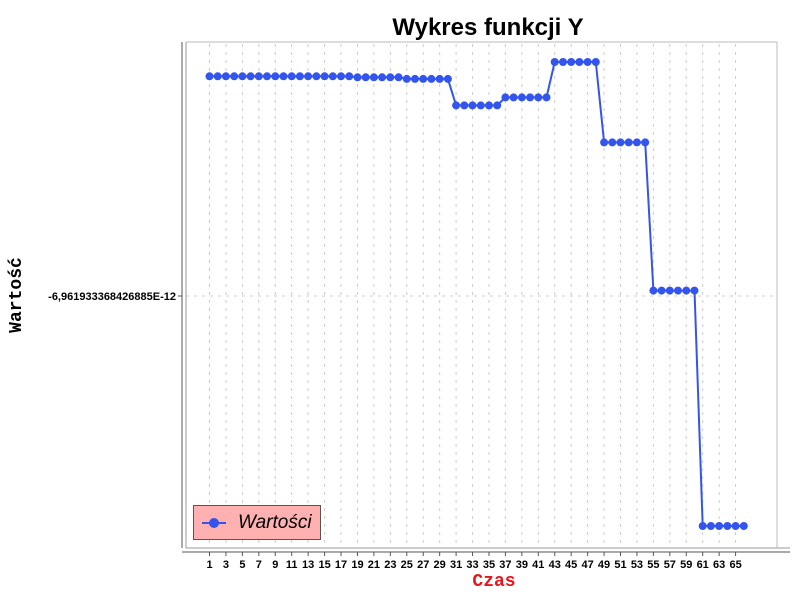  Describe the element at coordinates (374, 565) in the screenshot. I see `x-tick-label: 21` at that location.